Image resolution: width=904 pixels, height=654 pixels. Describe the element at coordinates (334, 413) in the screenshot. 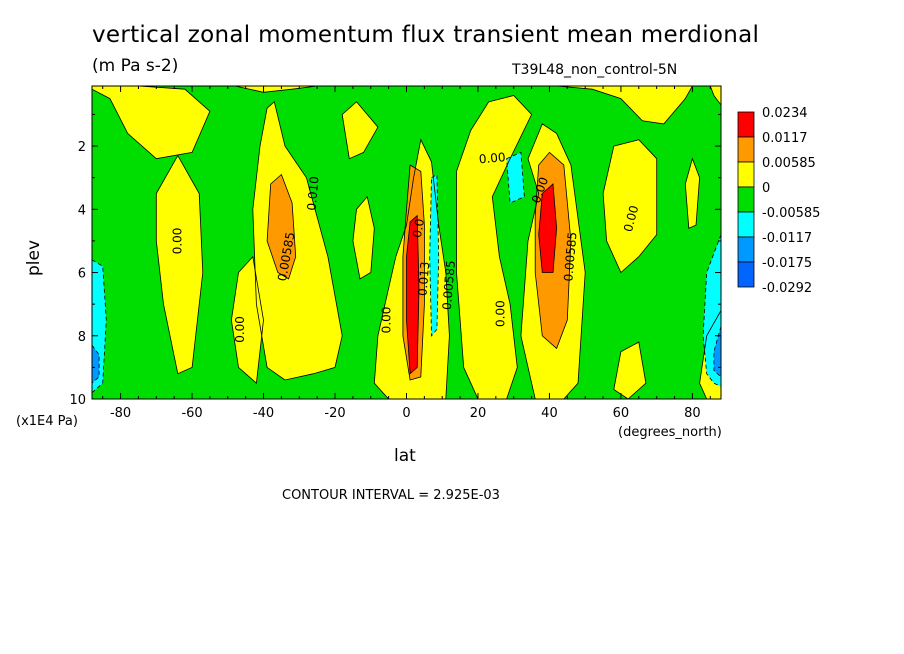

I see `x-tick-label: -20` at that location.